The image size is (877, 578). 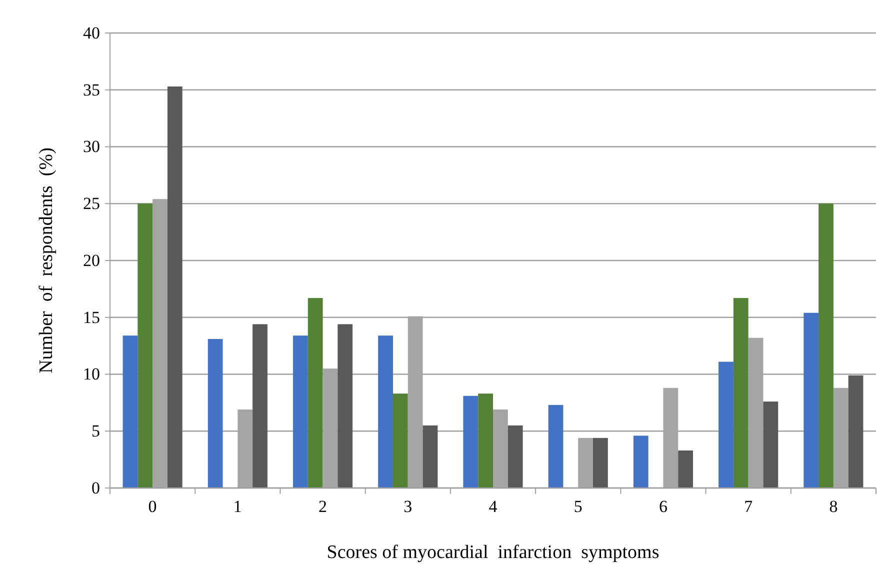 What do you see at coordinates (323, 506) in the screenshot?
I see `x-tick-label: 2` at bounding box center [323, 506].